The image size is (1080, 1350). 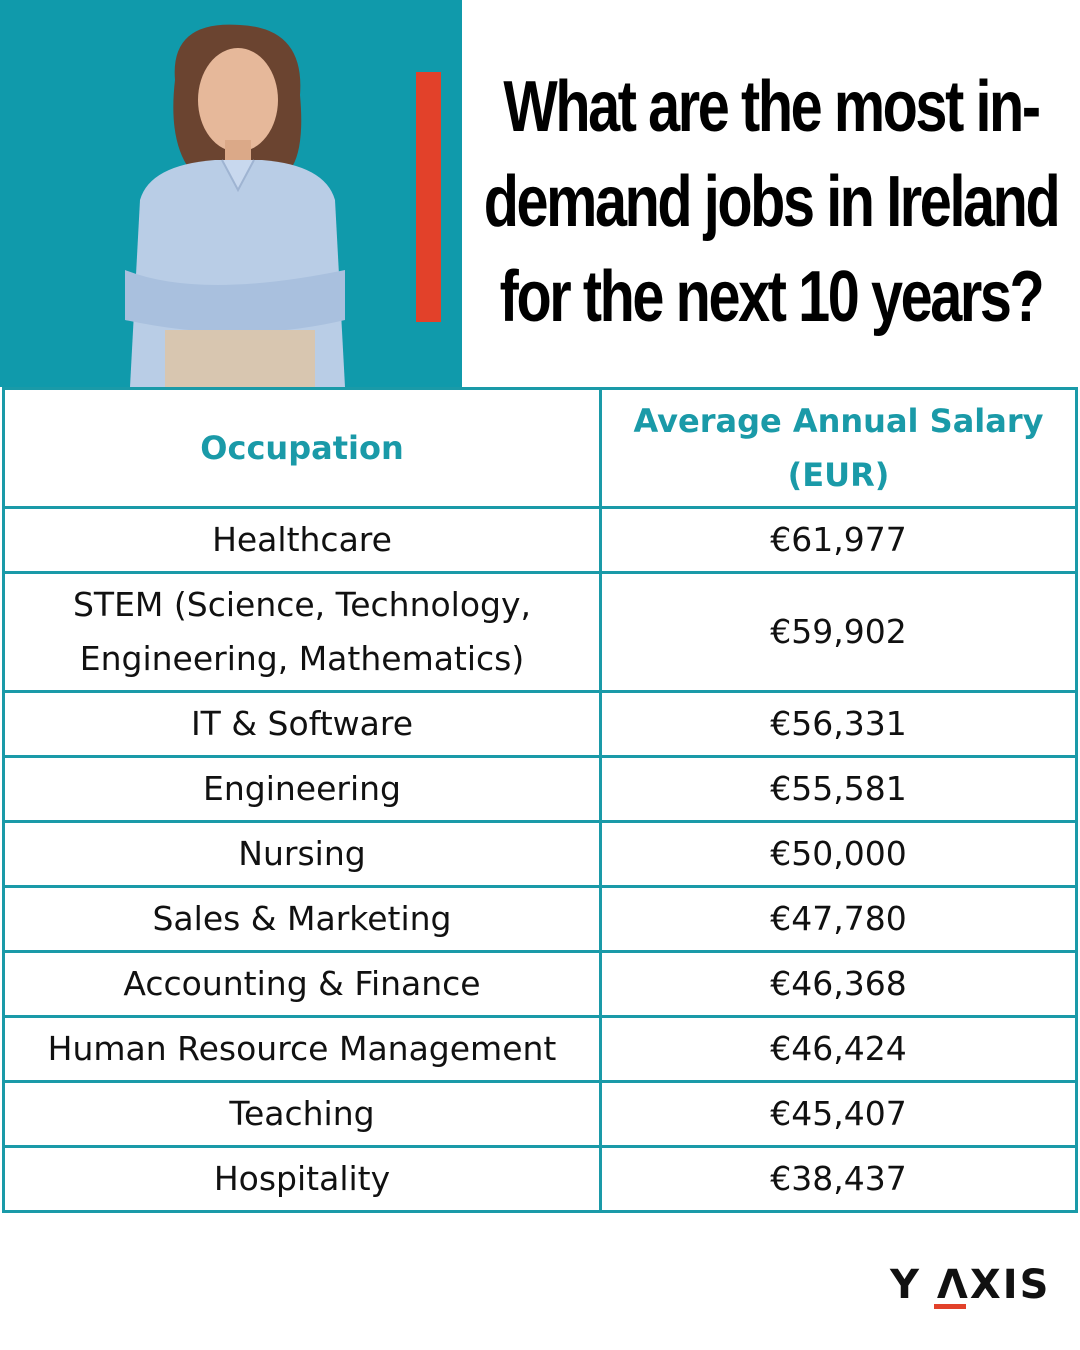 What do you see at coordinates (950, 1306) in the screenshot?
I see `logo-accent` at bounding box center [950, 1306].